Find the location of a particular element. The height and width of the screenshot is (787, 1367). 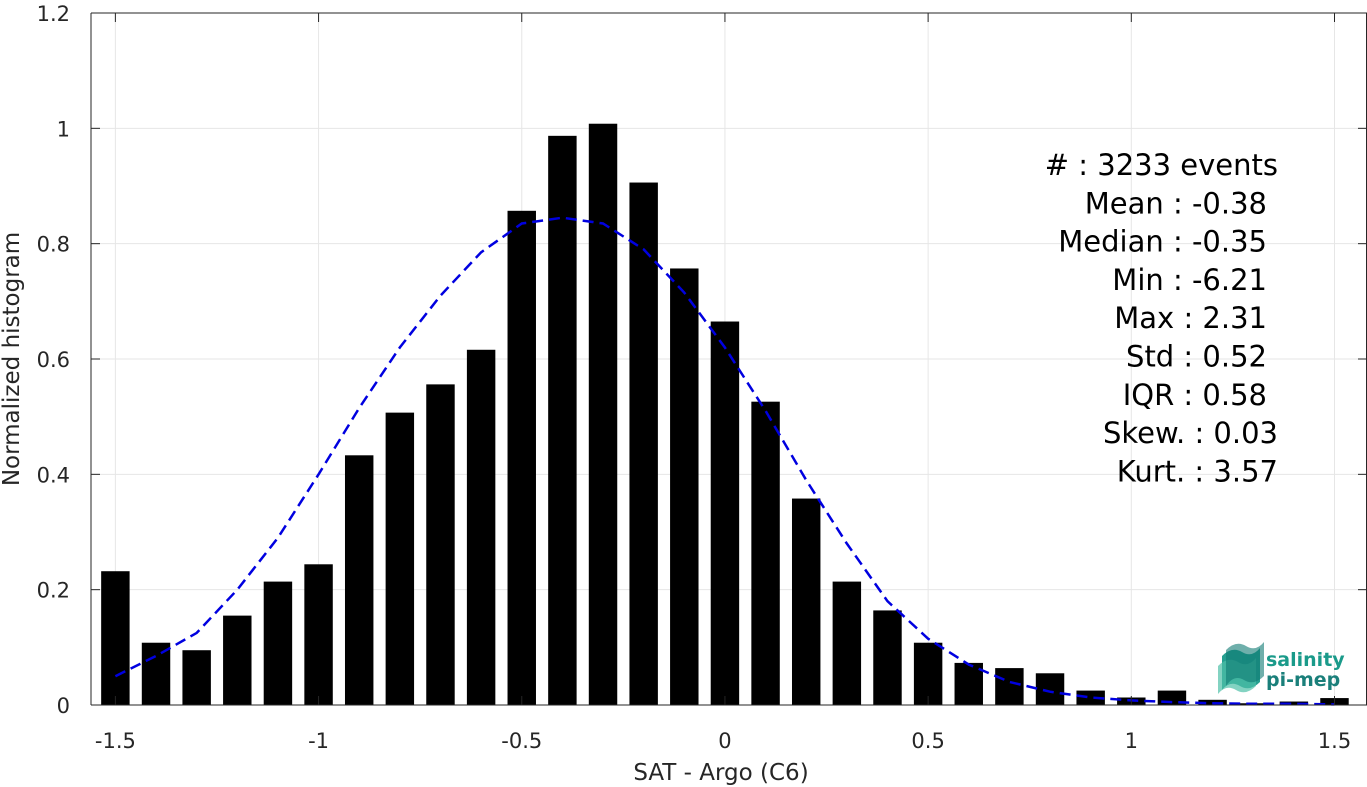

y-tick-label: 0.8 is located at coordinates (53, 245).